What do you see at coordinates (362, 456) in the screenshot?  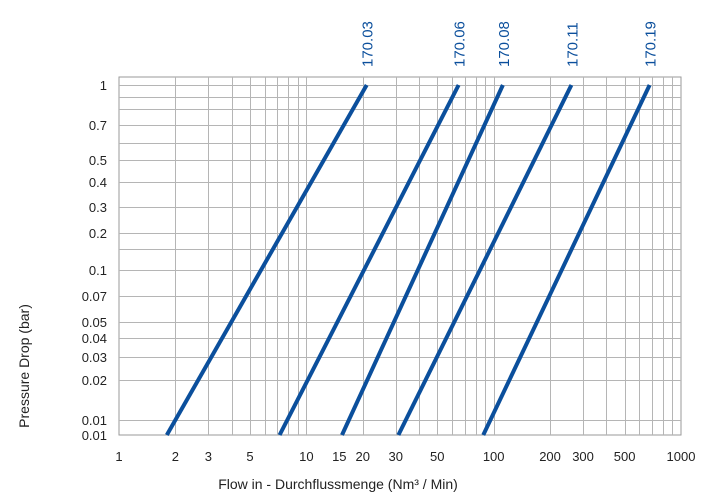 I see `x-tick-label: 20` at bounding box center [362, 456].